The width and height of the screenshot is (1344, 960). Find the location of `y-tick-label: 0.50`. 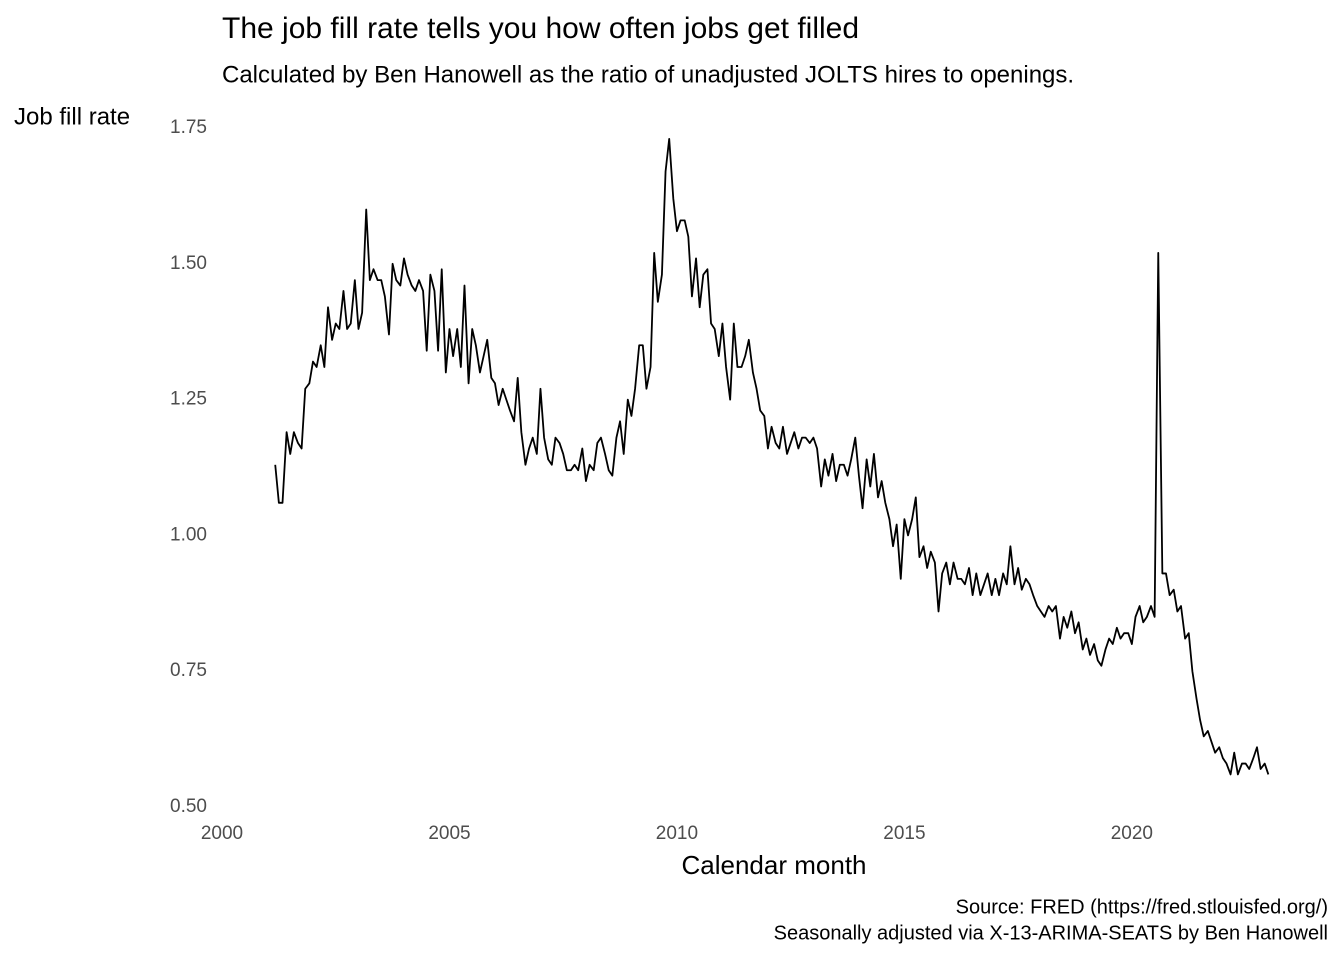

y-tick-label: 0.50 is located at coordinates (188, 806).